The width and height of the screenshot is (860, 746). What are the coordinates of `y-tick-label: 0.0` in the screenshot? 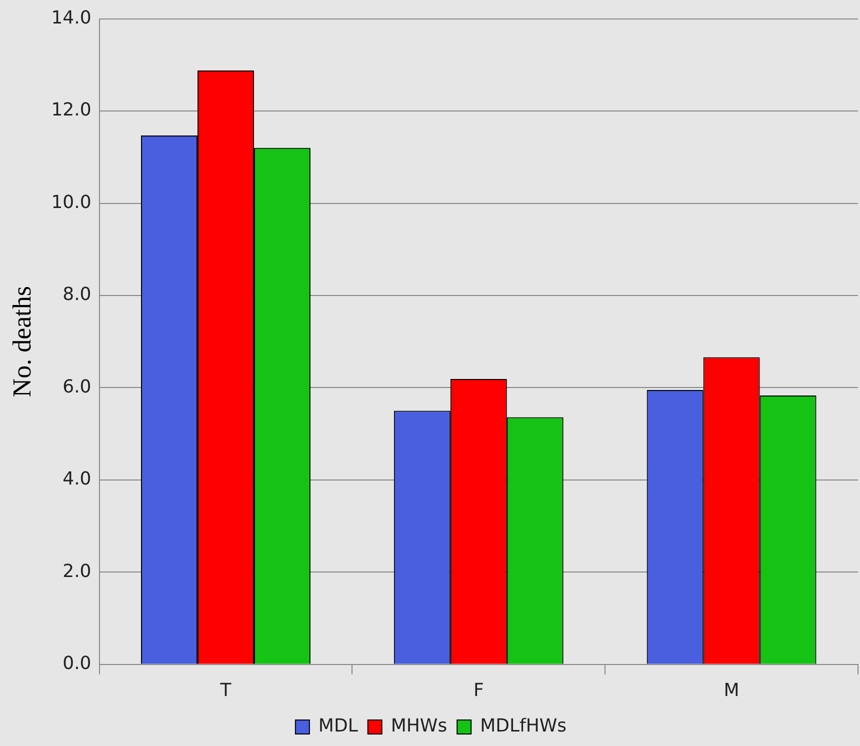 It's located at (77, 663).